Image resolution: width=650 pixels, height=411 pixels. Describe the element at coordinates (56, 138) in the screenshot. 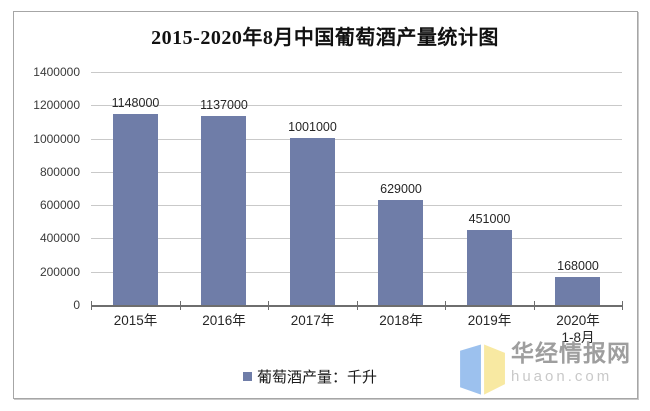

I see `y-axis-label: 1000000` at that location.